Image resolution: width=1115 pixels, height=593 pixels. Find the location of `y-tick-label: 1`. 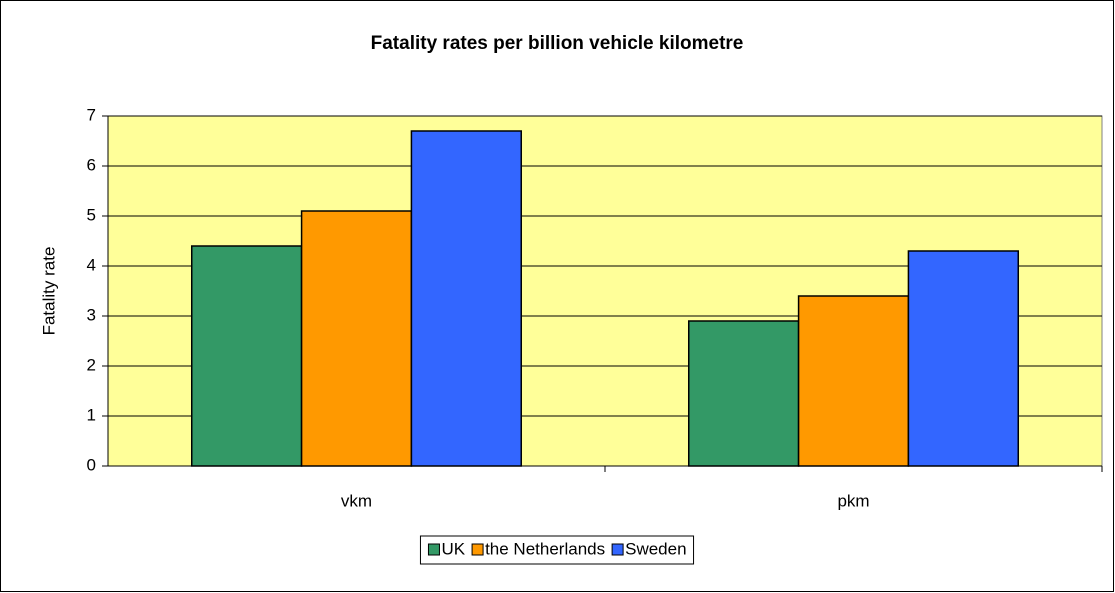

y-tick-label: 1 is located at coordinates (91, 414).